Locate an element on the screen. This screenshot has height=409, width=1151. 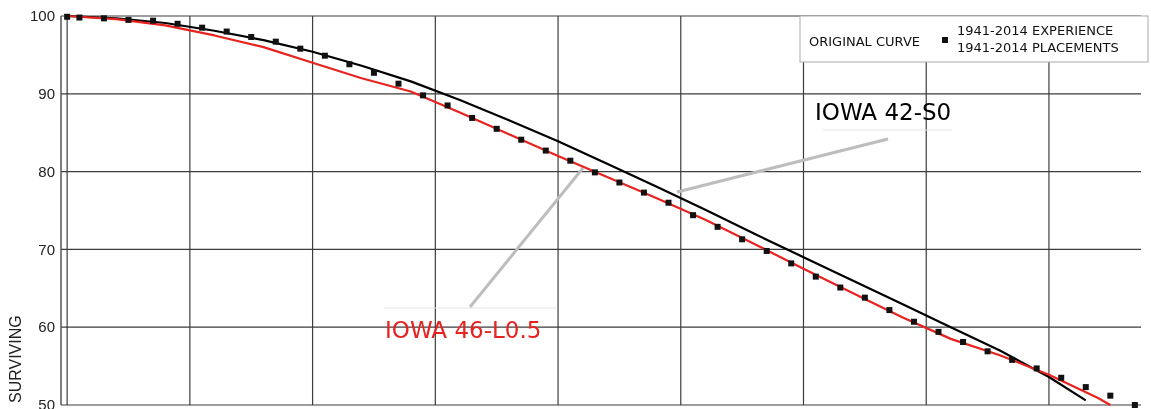
y-tick-label: 80 is located at coordinates (46, 171).